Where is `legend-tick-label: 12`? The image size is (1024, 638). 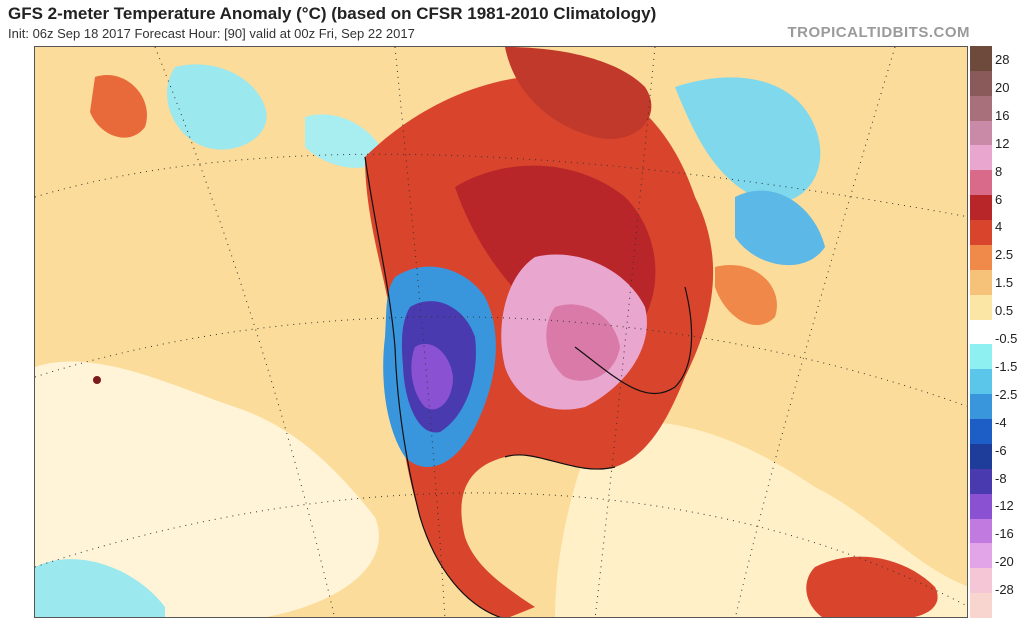
legend-tick-label: 12 is located at coordinates (1002, 143).